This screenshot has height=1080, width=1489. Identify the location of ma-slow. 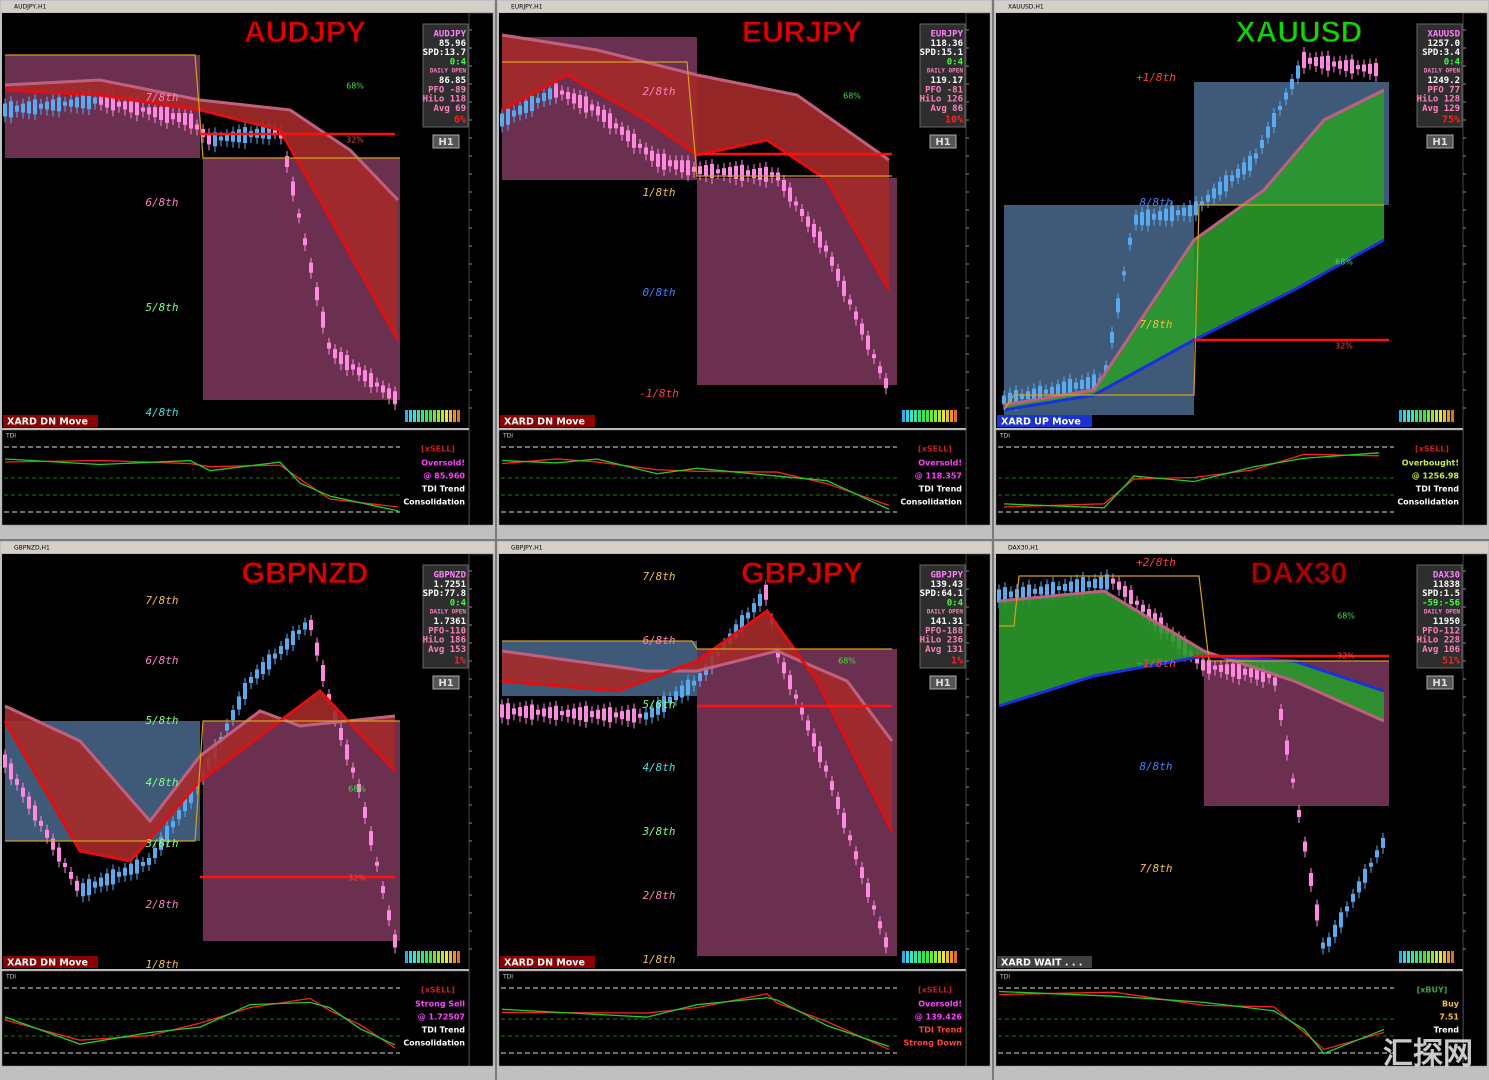
(1191, 656).